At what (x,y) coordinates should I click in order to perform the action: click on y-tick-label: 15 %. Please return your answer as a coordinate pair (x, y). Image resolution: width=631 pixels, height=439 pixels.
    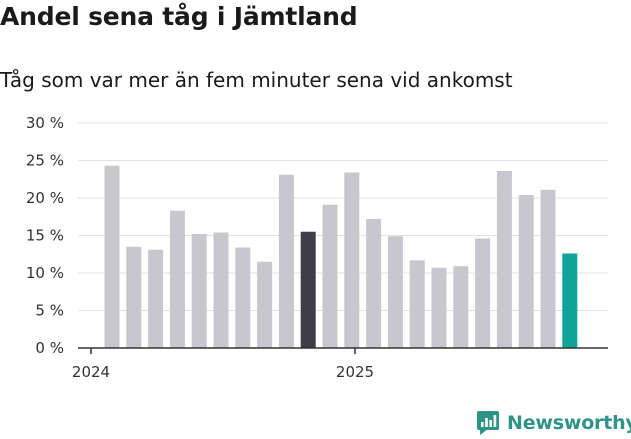
    Looking at the image, I should click on (45, 236).